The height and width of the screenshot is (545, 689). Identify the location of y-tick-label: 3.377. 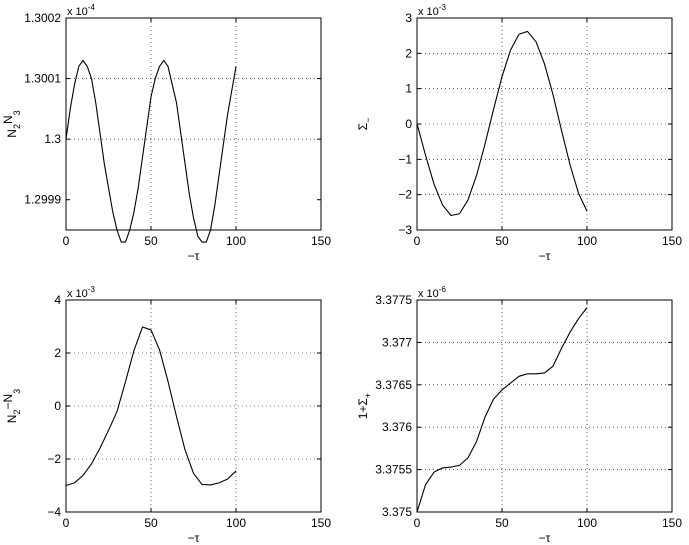
(397, 342).